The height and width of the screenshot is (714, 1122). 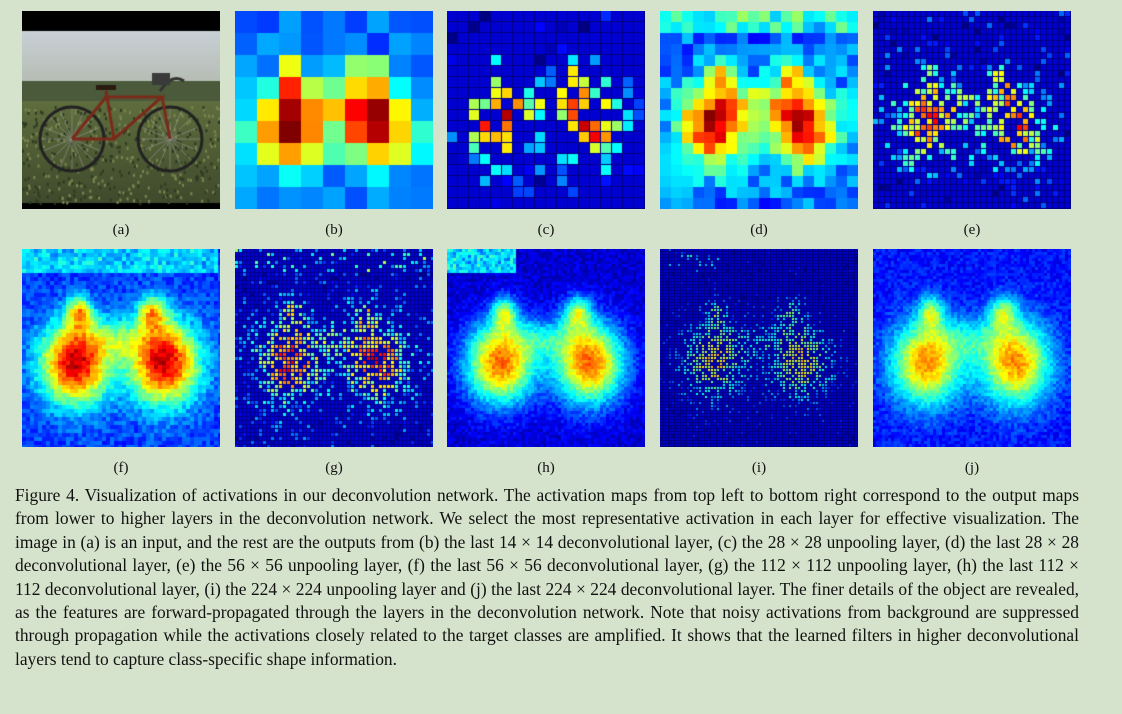 I want to click on activation-map-c, so click(x=546, y=110).